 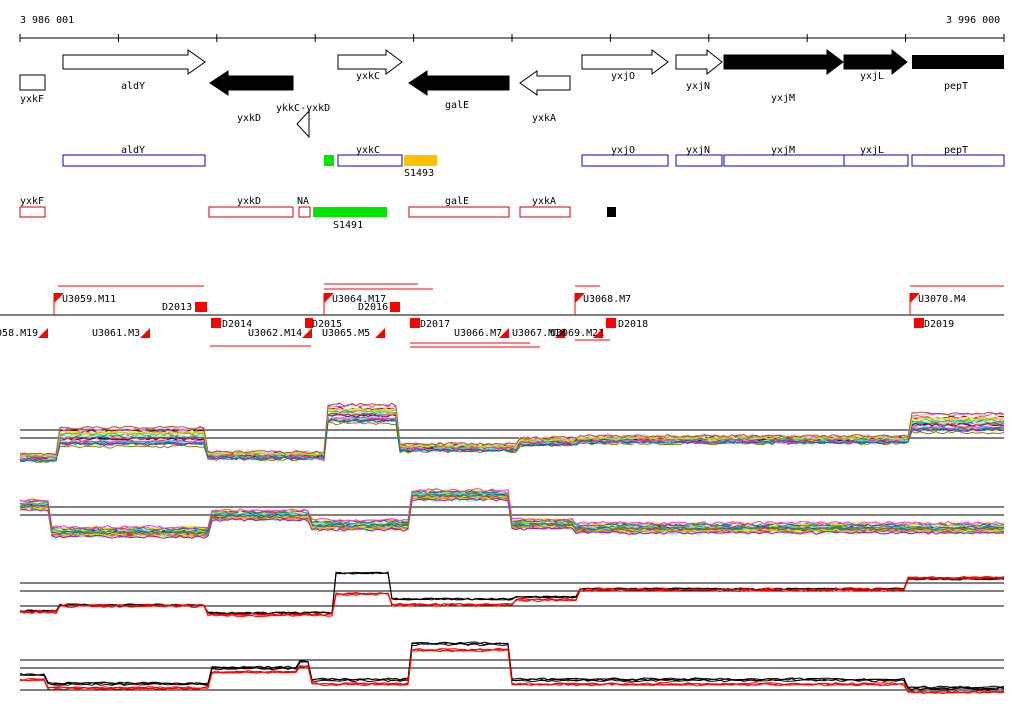 What do you see at coordinates (958, 62) in the screenshot?
I see `gene-pepT` at bounding box center [958, 62].